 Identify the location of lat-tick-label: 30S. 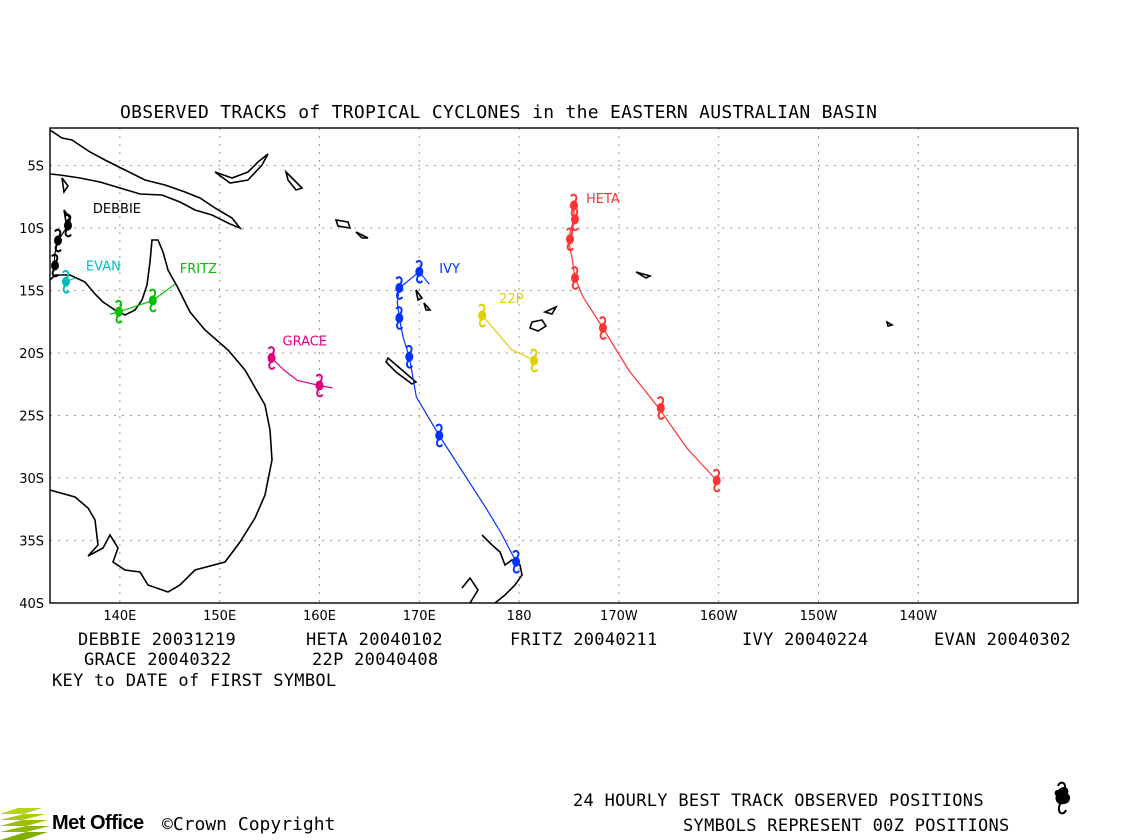
(31, 479).